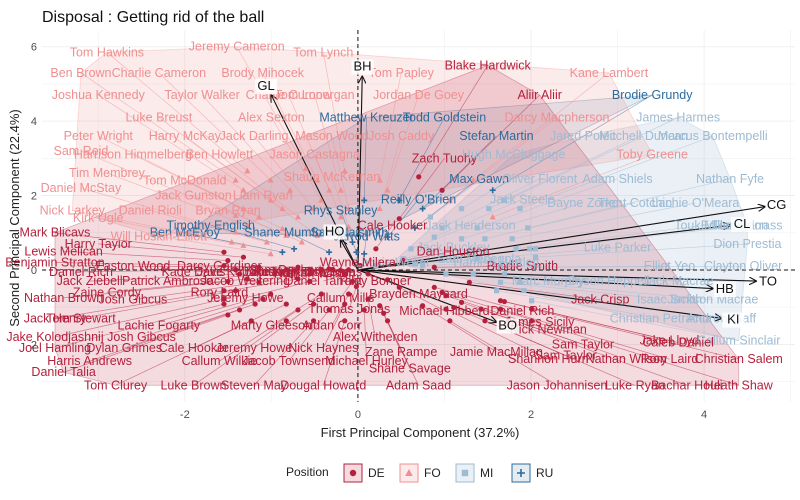  What do you see at coordinates (479, 259) in the screenshot?
I see `point-label: Sam Menegola` at bounding box center [479, 259].